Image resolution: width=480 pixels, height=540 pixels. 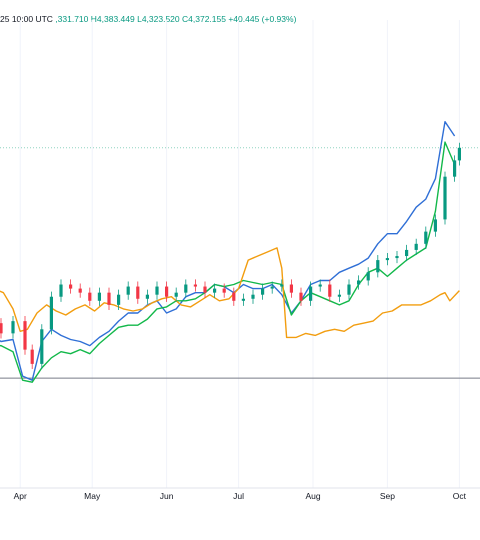 What do you see at coordinates (238, 496) in the screenshot?
I see `x-tick-label-jul: Jul` at bounding box center [238, 496].